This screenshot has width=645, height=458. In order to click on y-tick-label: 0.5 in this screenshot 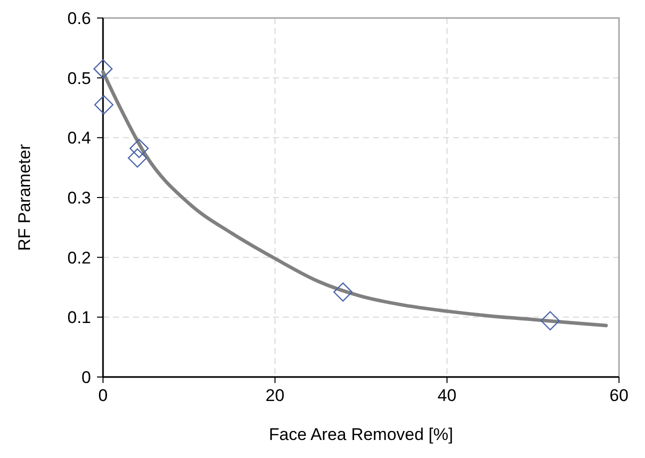, I will do `click(79, 78)`.